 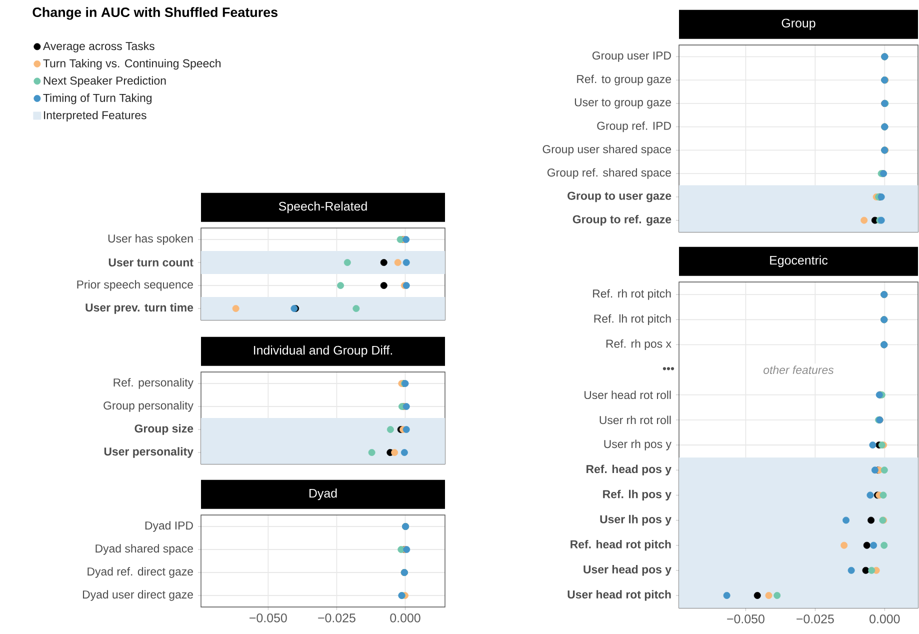 What do you see at coordinates (631, 57) in the screenshot?
I see `y-tick-label: Group user IPD` at bounding box center [631, 57].